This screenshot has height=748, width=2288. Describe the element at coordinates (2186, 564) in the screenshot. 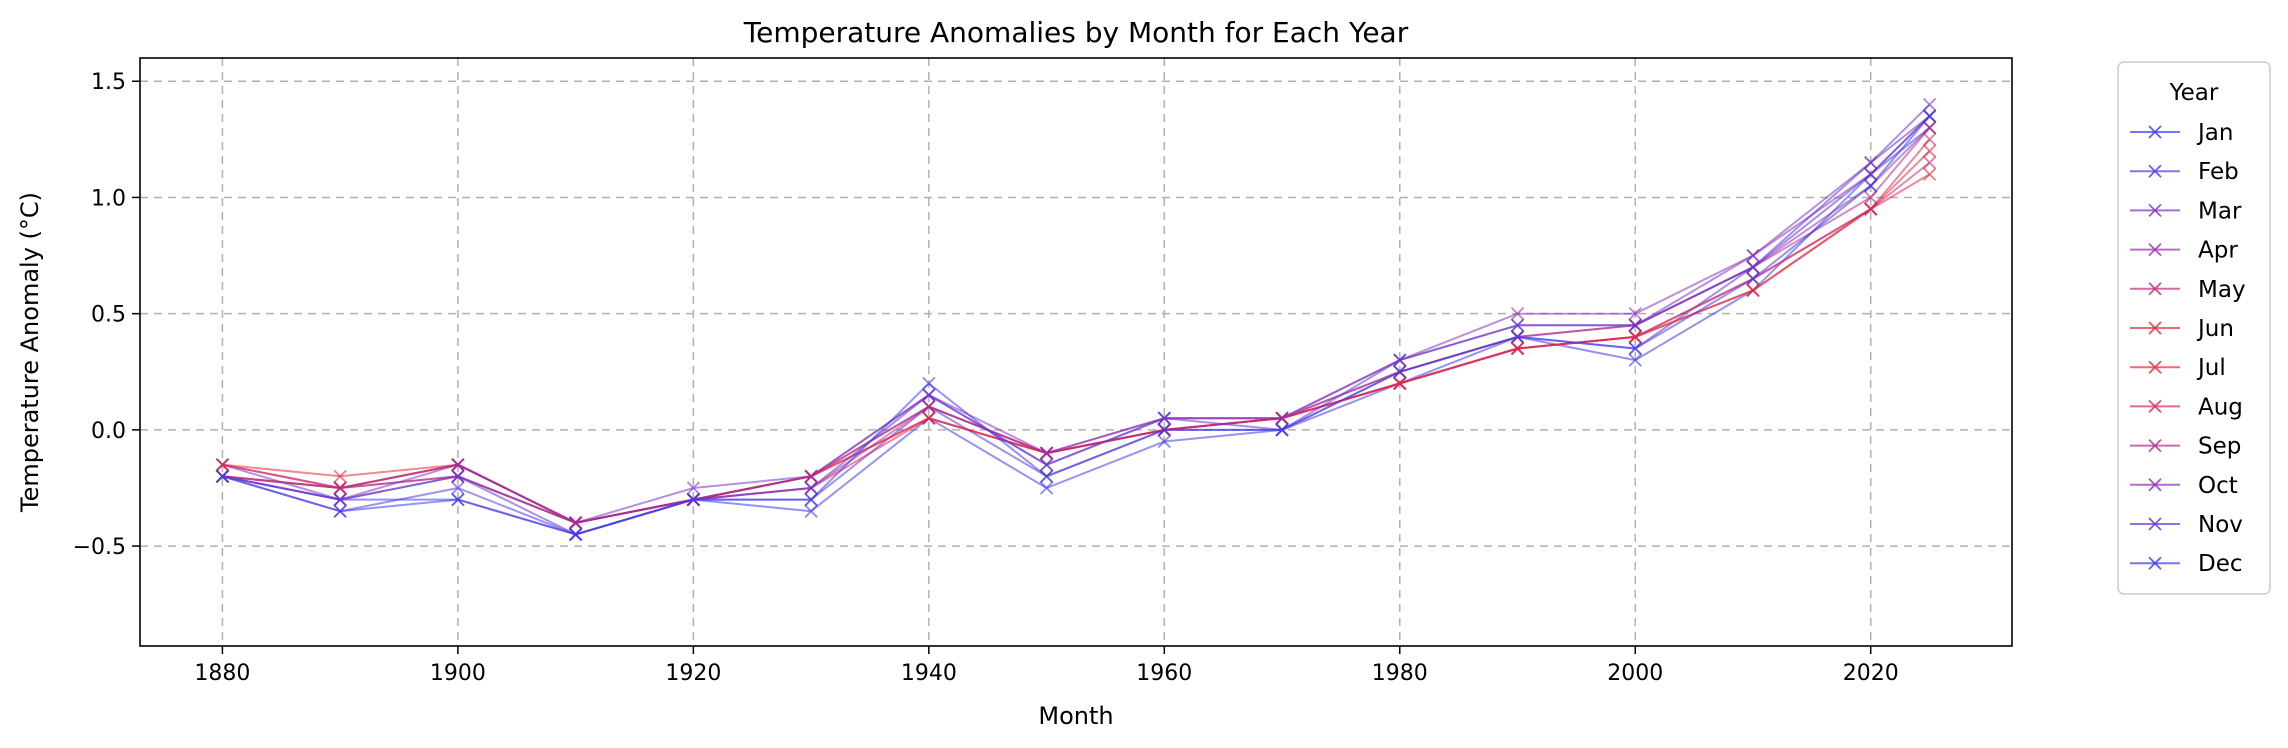

I see `legend-item-dec: Dec` at that location.